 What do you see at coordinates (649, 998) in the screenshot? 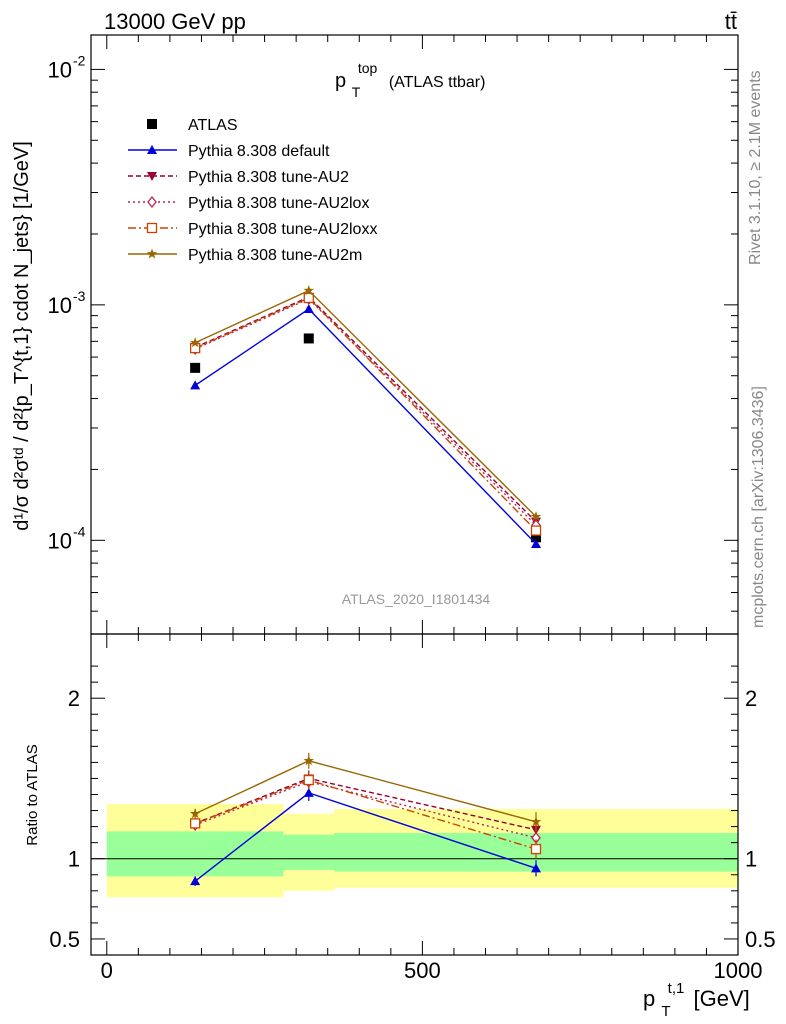
I see `xlabel-main: p` at bounding box center [649, 998].